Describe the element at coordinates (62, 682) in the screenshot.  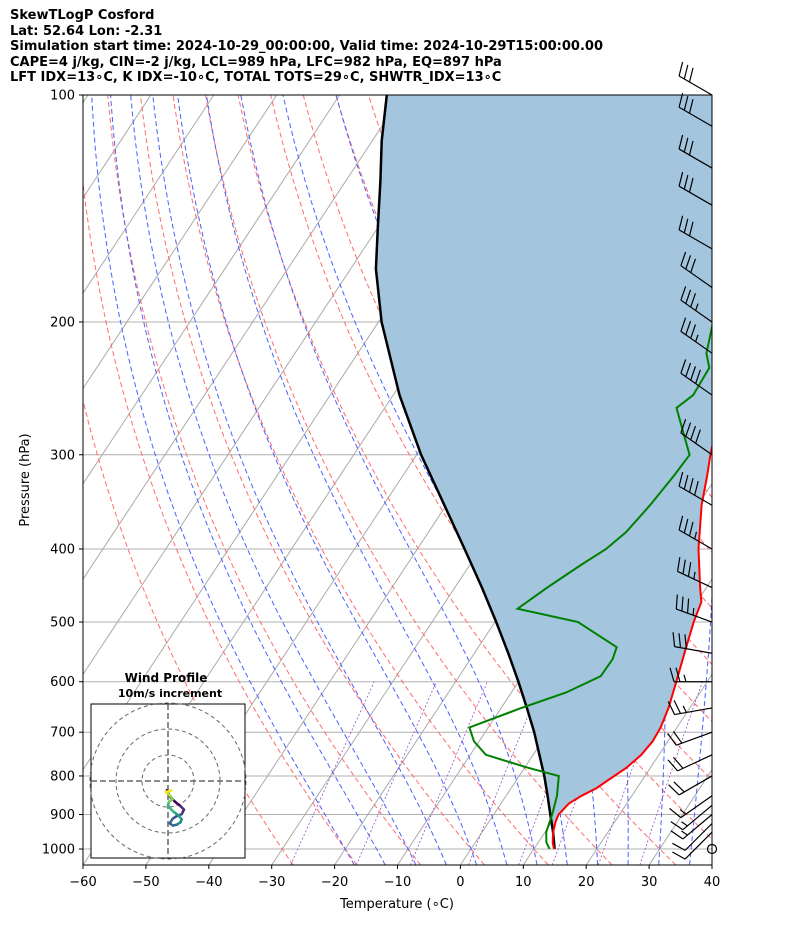
I see `y-tick-label: 600` at that location.